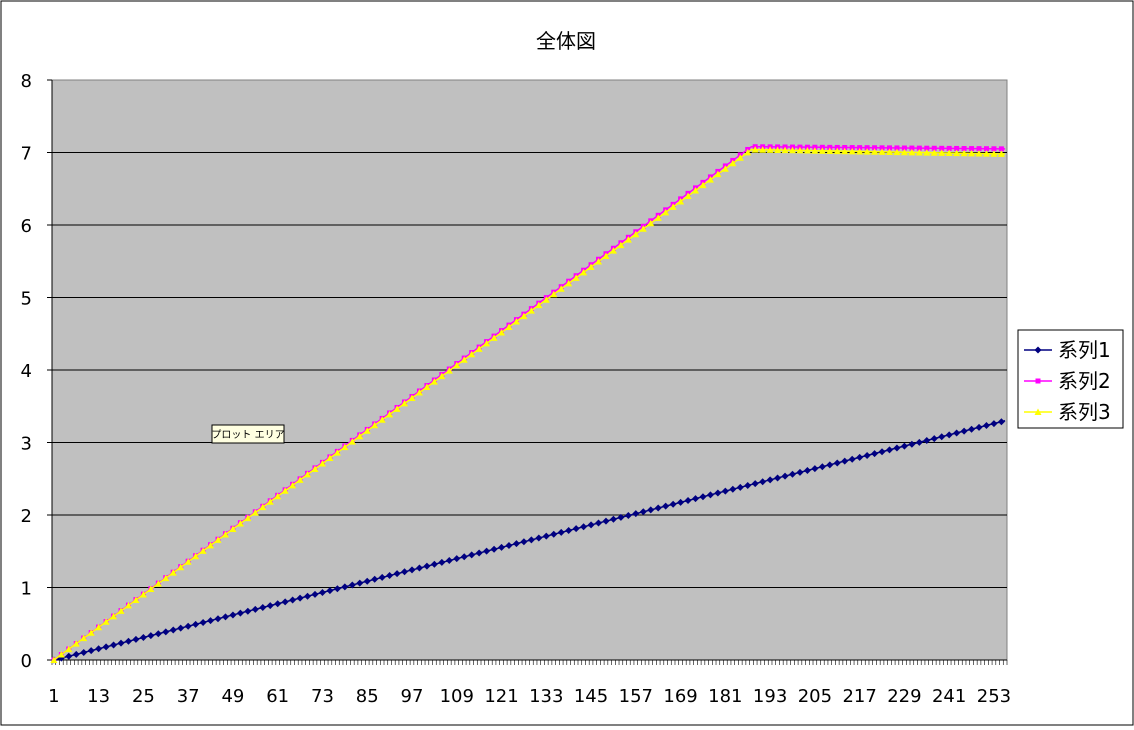 Image resolution: width=1134 pixels, height=730 pixels. I want to click on y-tick-label: 1, so click(26, 589).